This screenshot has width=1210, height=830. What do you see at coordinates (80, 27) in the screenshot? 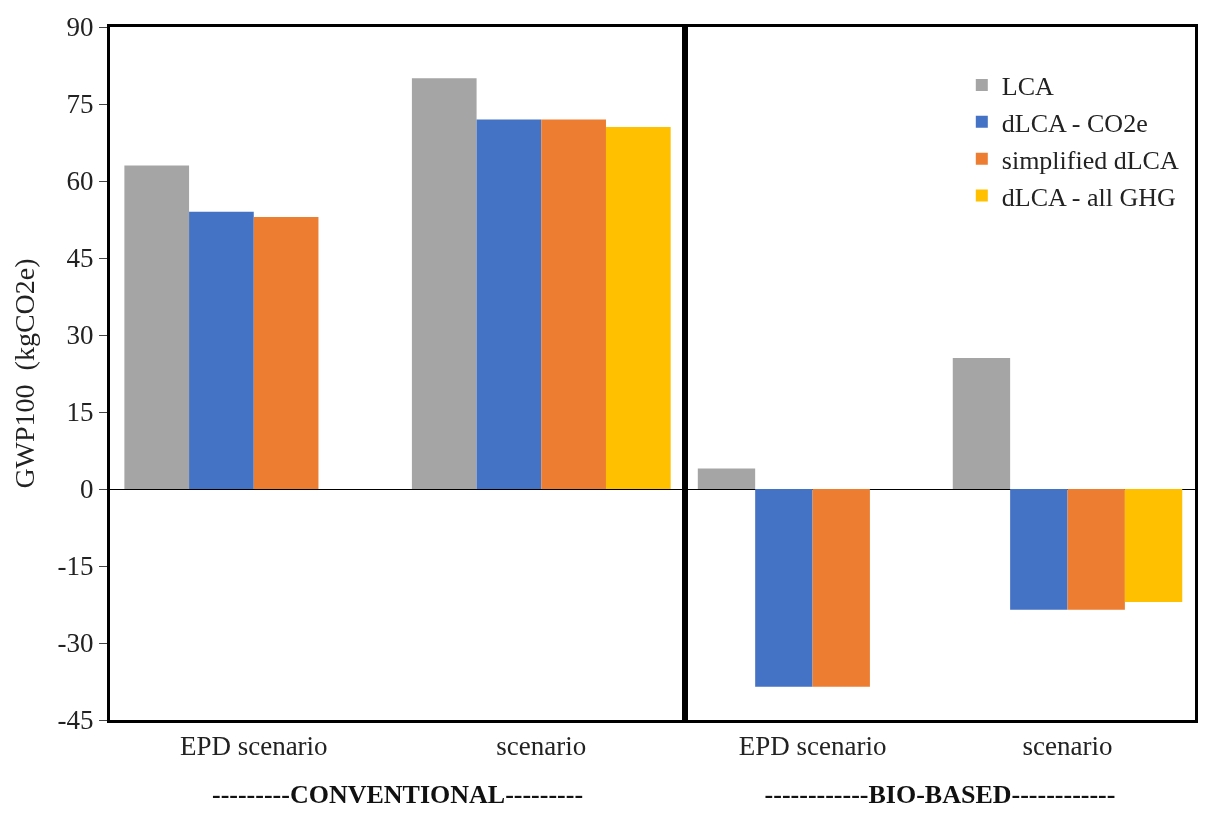
I see `y-tick-label: 90` at bounding box center [80, 27].